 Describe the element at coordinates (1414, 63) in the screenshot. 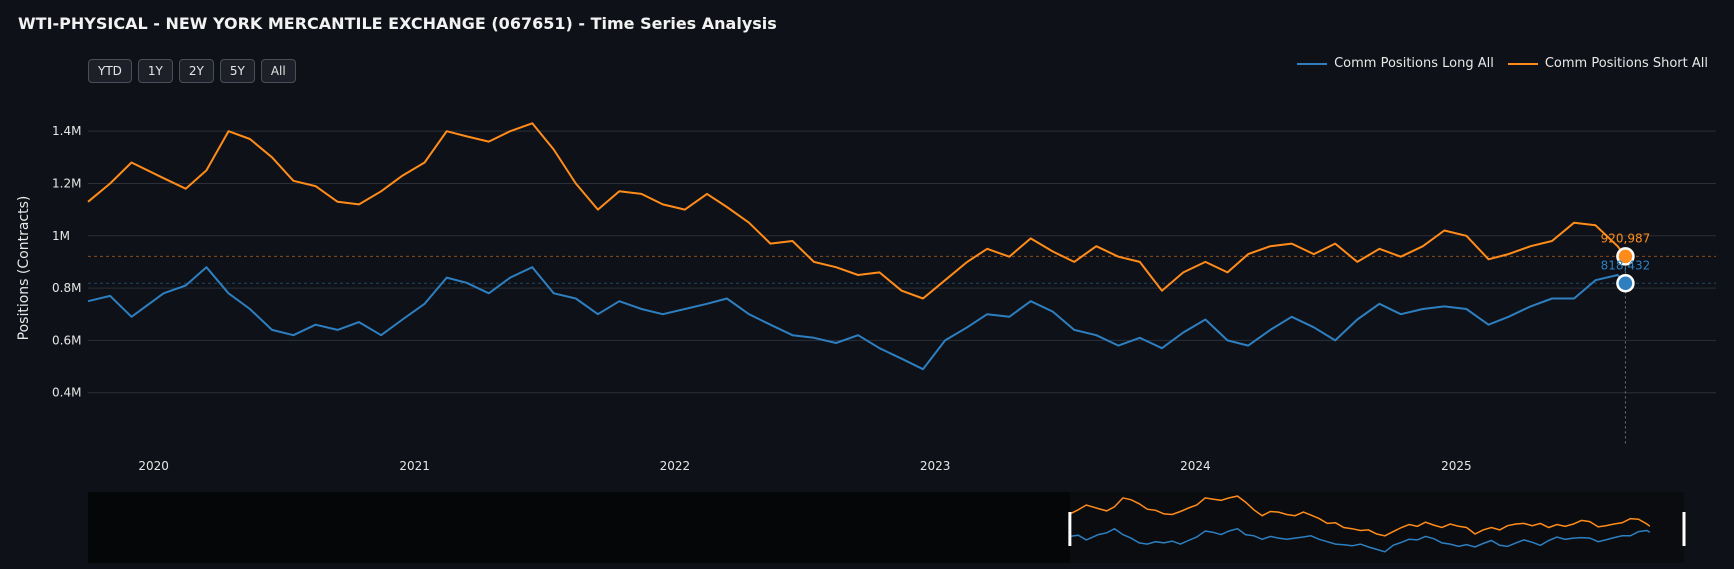

I see `legend-label-long: Comm Positions Long All` at that location.